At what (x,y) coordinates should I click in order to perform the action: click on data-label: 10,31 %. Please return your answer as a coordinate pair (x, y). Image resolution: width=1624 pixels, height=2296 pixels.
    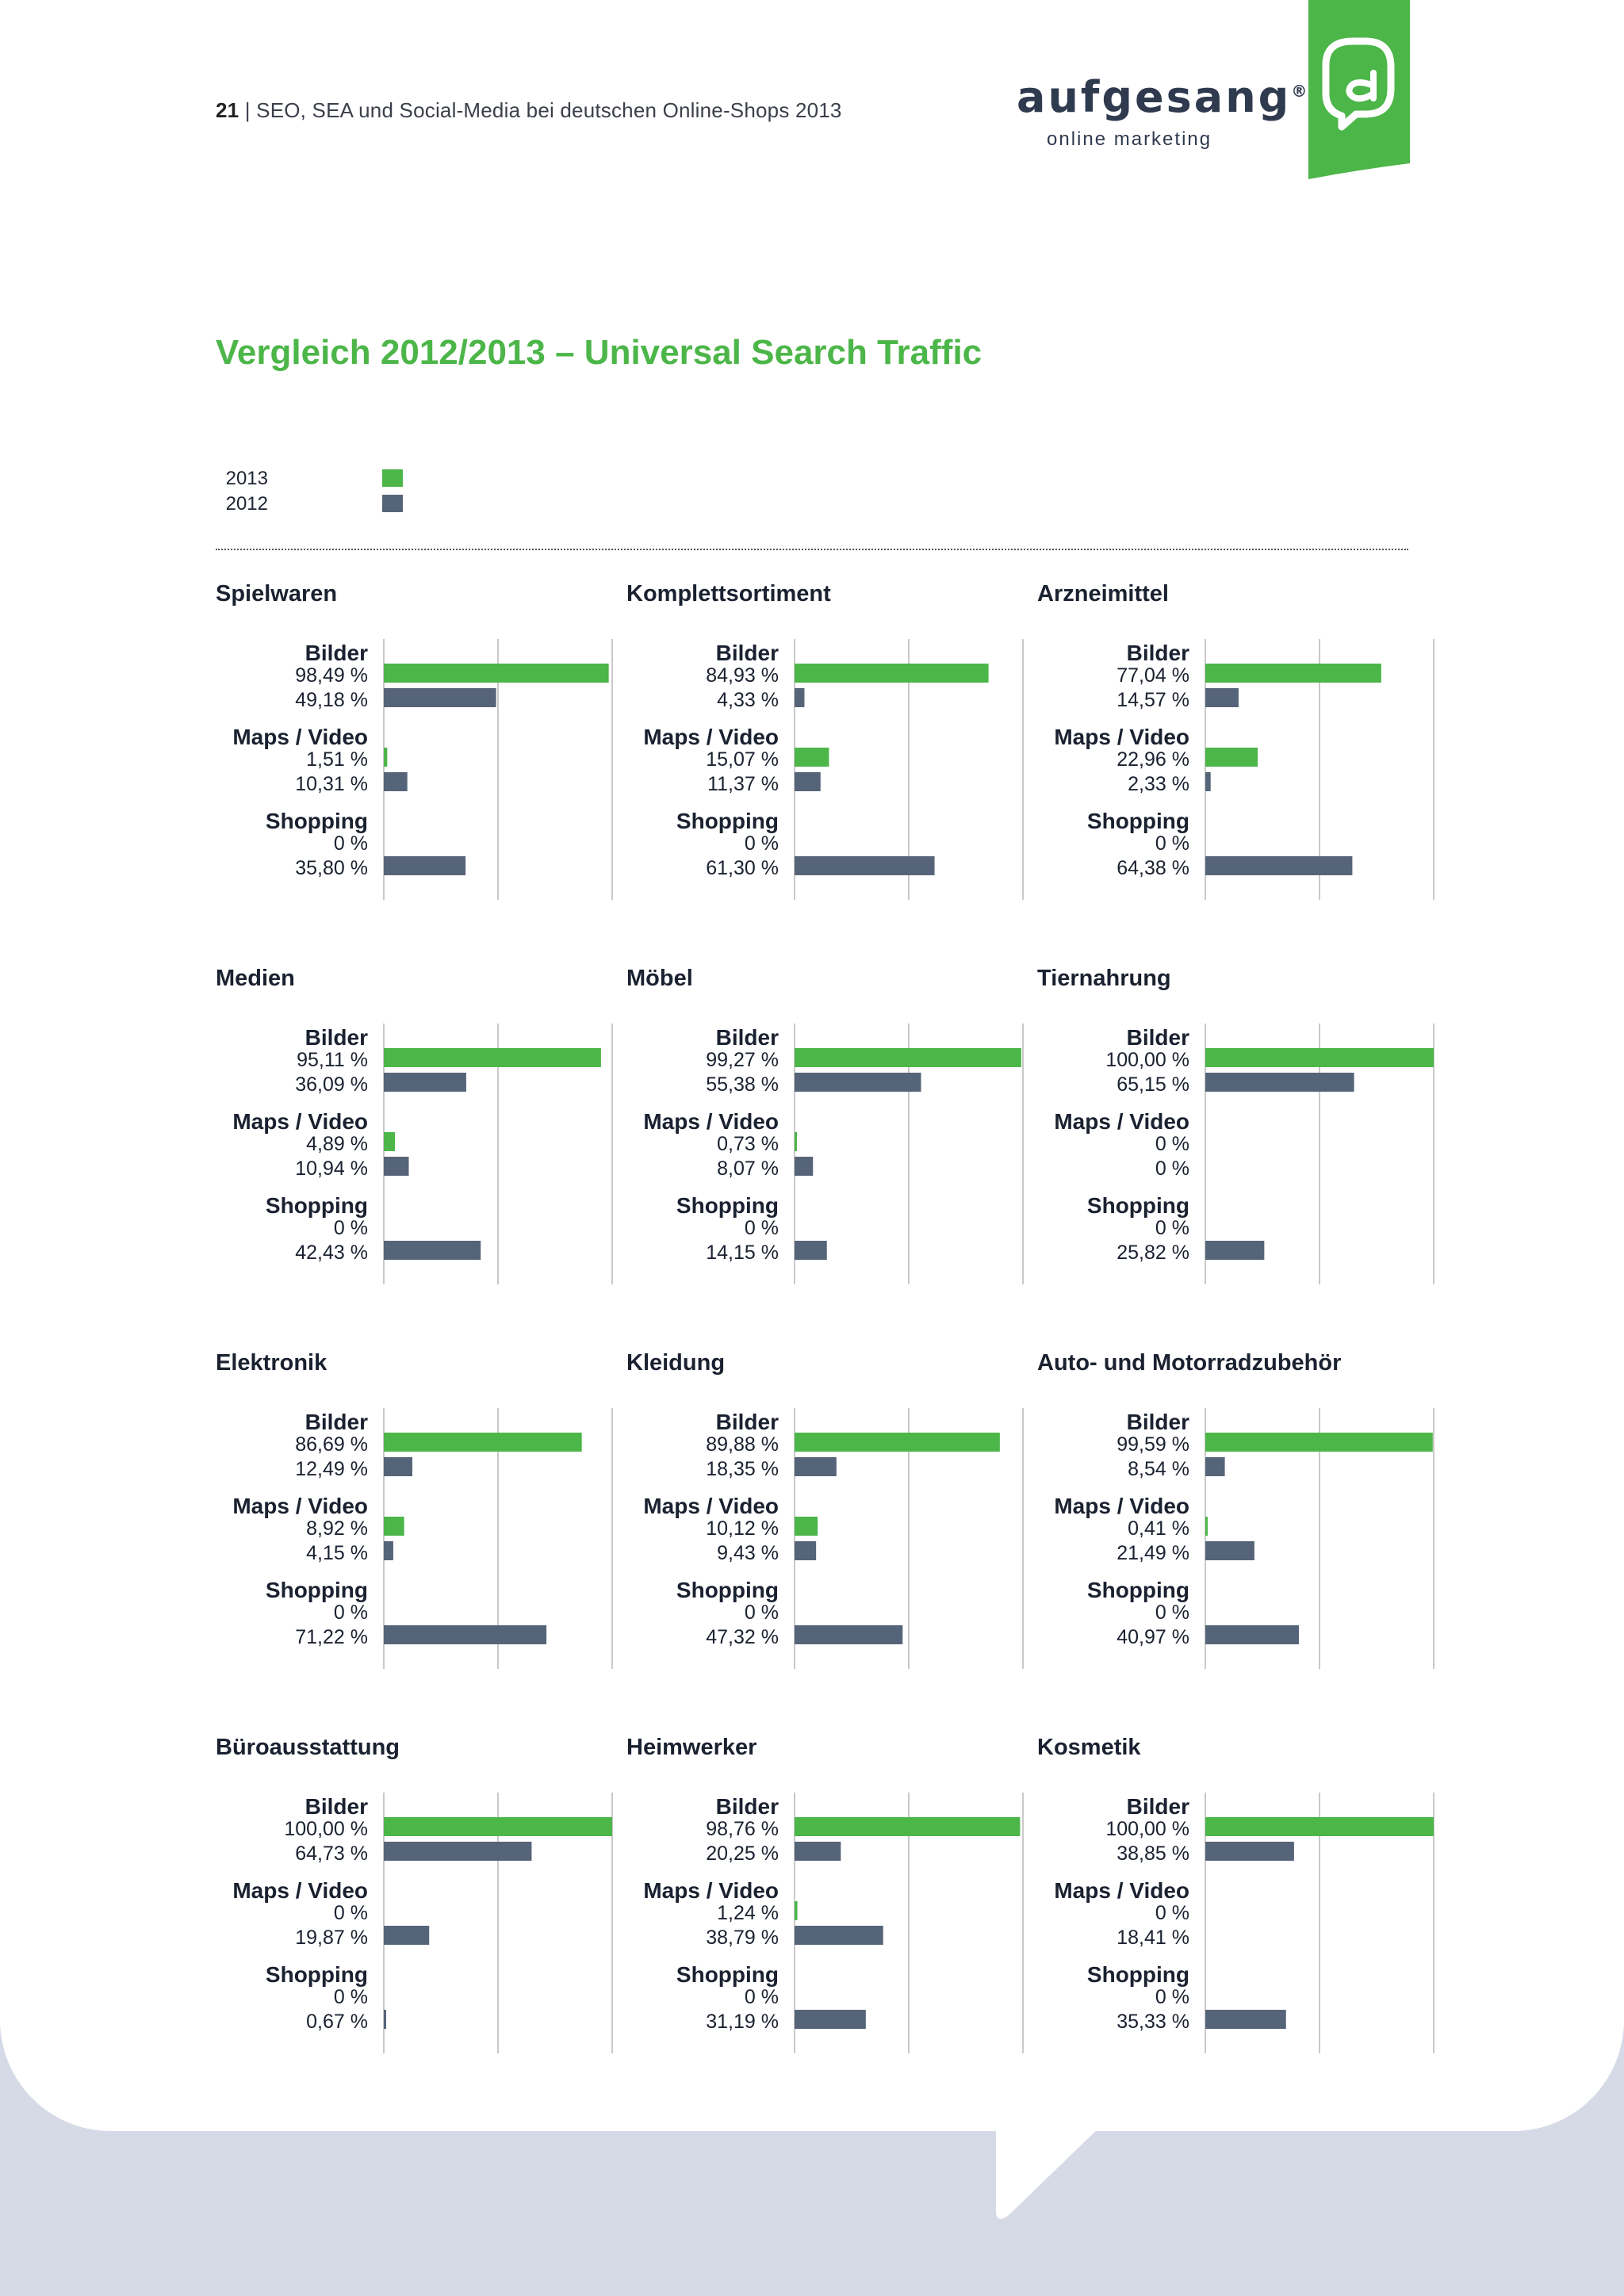
    Looking at the image, I should click on (331, 784).